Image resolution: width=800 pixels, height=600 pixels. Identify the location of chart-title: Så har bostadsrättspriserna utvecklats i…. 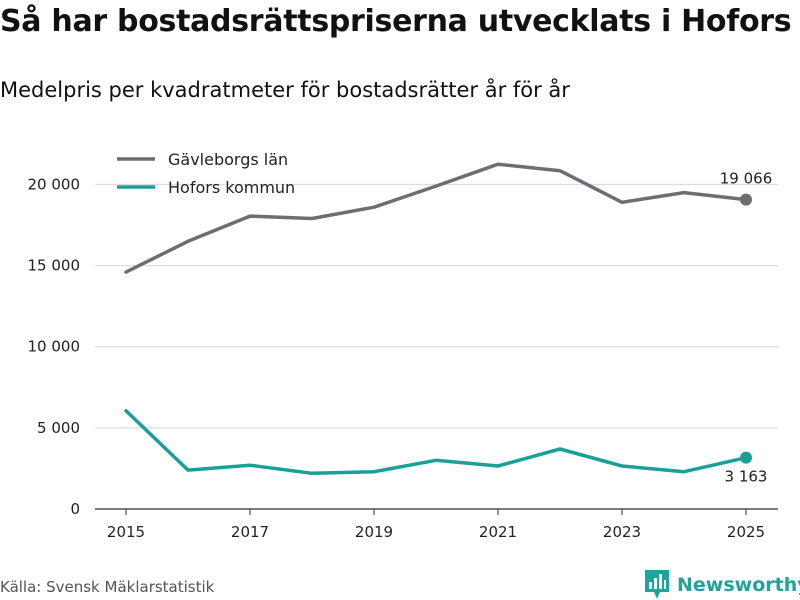
(396, 21).